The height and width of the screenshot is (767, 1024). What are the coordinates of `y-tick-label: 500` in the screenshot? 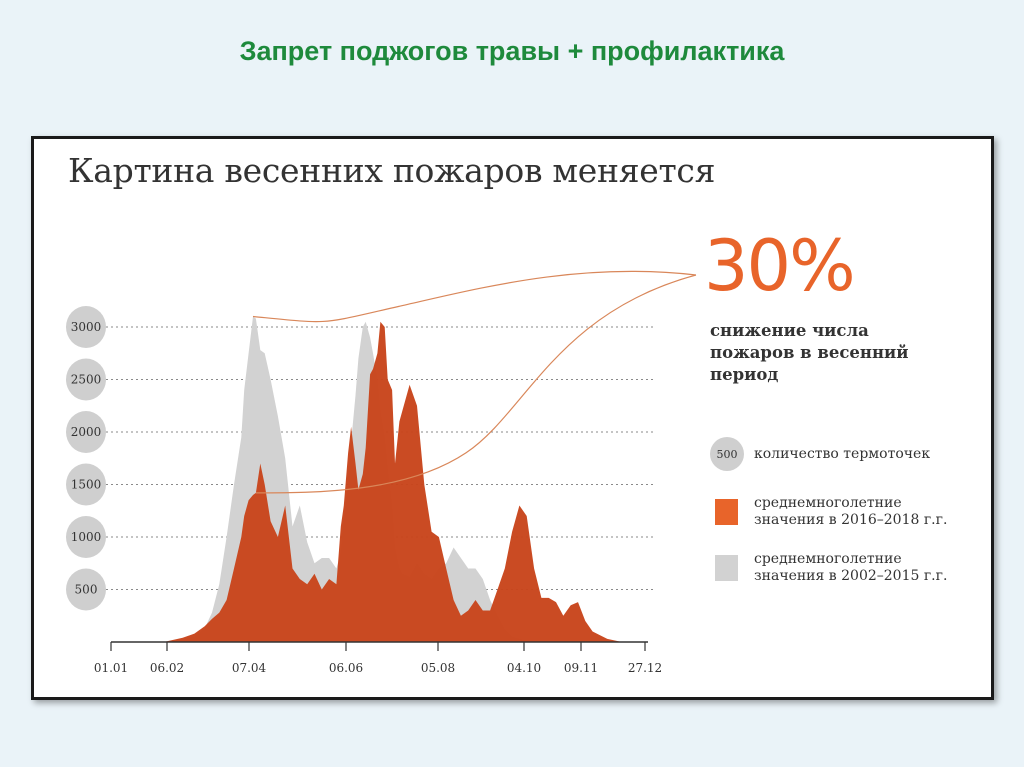 It's located at (86, 590).